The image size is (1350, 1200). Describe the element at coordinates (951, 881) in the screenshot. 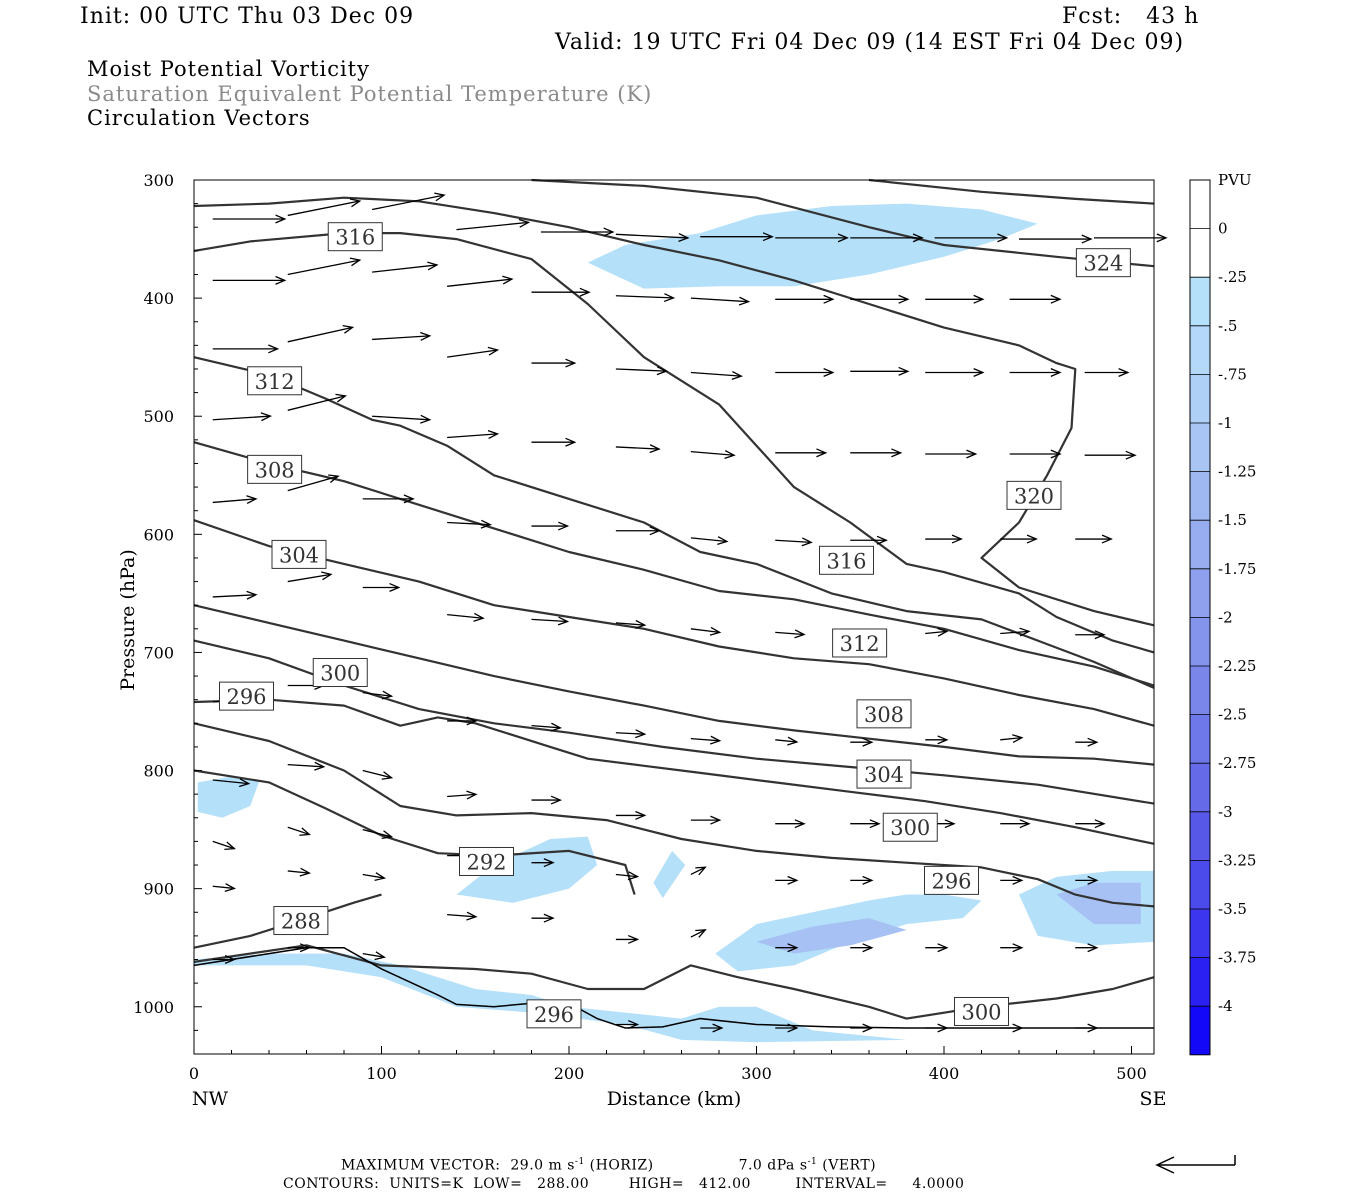

I see `svg-text: 296` at that location.